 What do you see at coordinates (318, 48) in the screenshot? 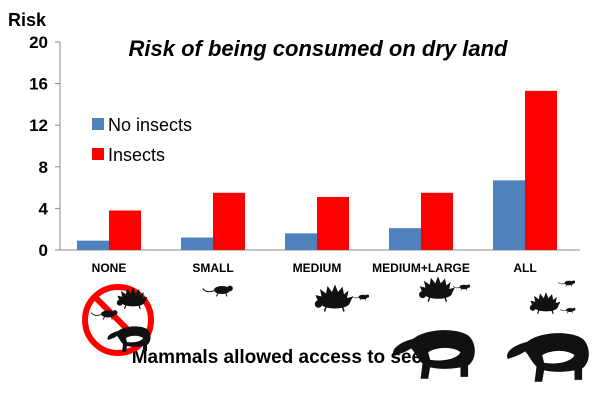
I see `chart-title: Risk of being consumed on dry land` at bounding box center [318, 48].